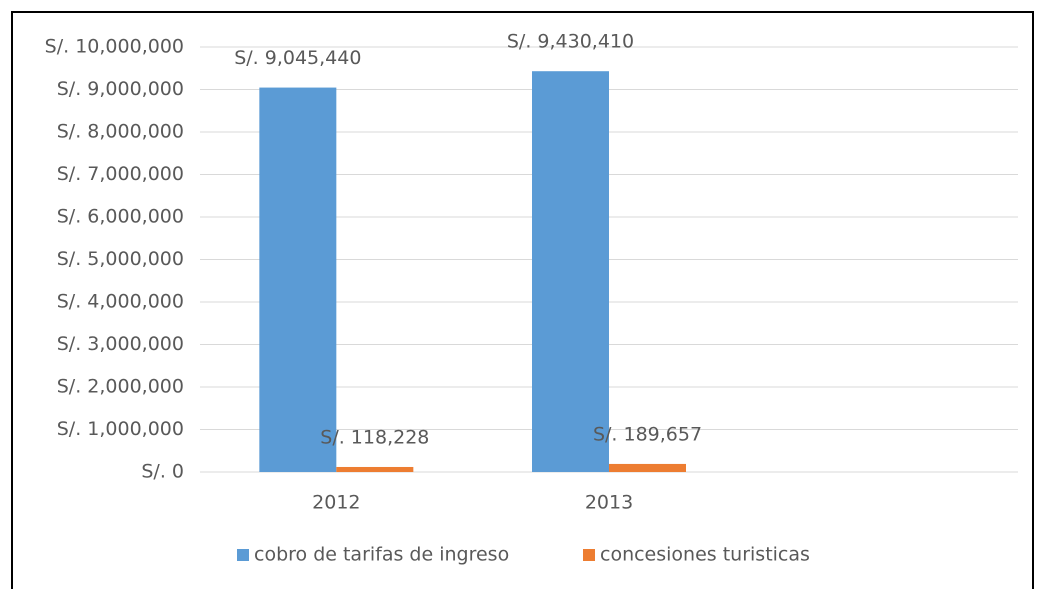 This screenshot has width=1037, height=589. Describe the element at coordinates (120, 217) in the screenshot. I see `y-tick-label: S/. 6,000,000` at that location.